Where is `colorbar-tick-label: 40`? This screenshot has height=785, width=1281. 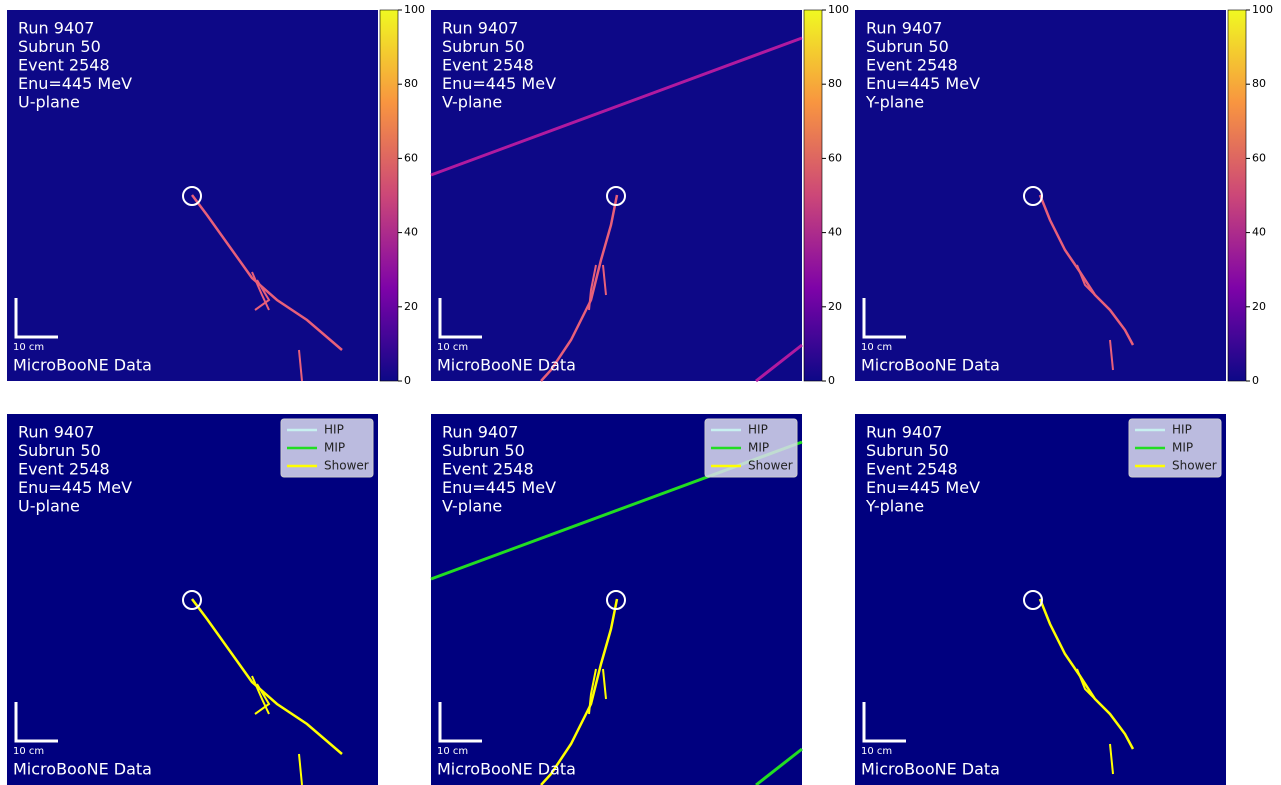 colorbar-tick-label: 40 is located at coordinates (835, 232).